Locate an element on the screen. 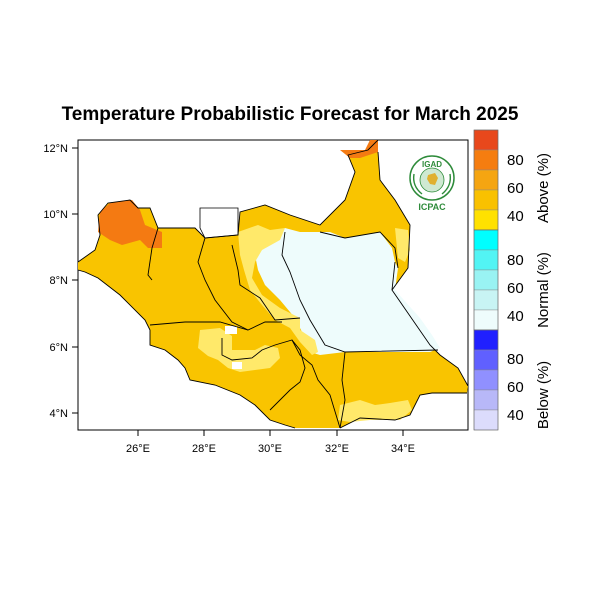  above-label-80: 80 is located at coordinates (515, 160).